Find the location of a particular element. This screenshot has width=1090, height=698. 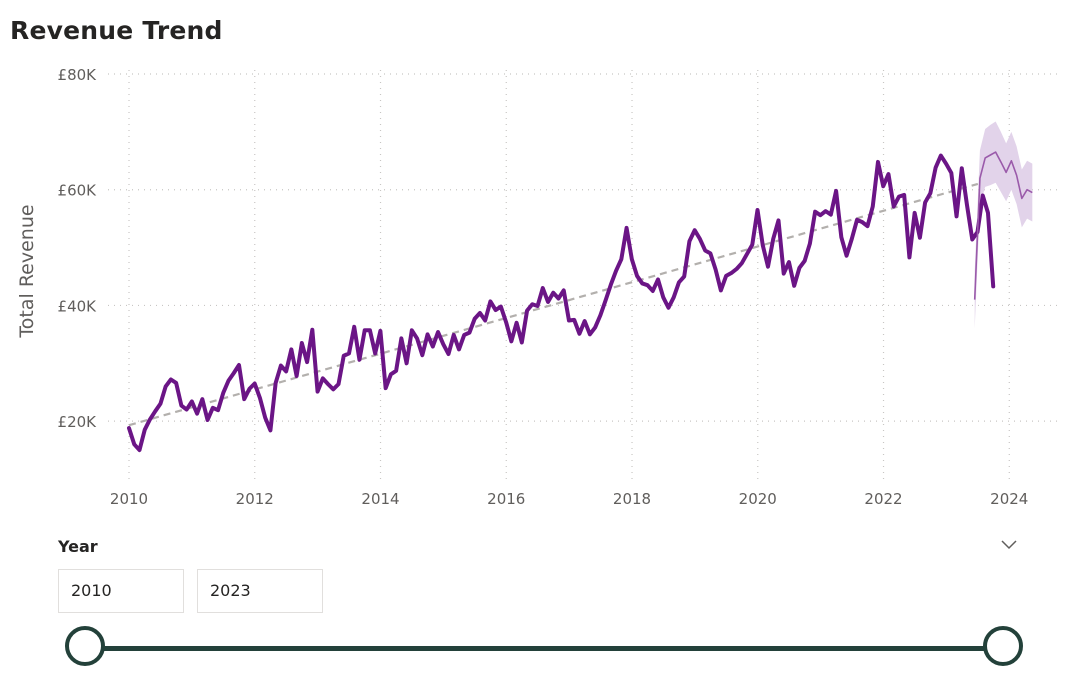

slider-start-handle is located at coordinates (85, 646).